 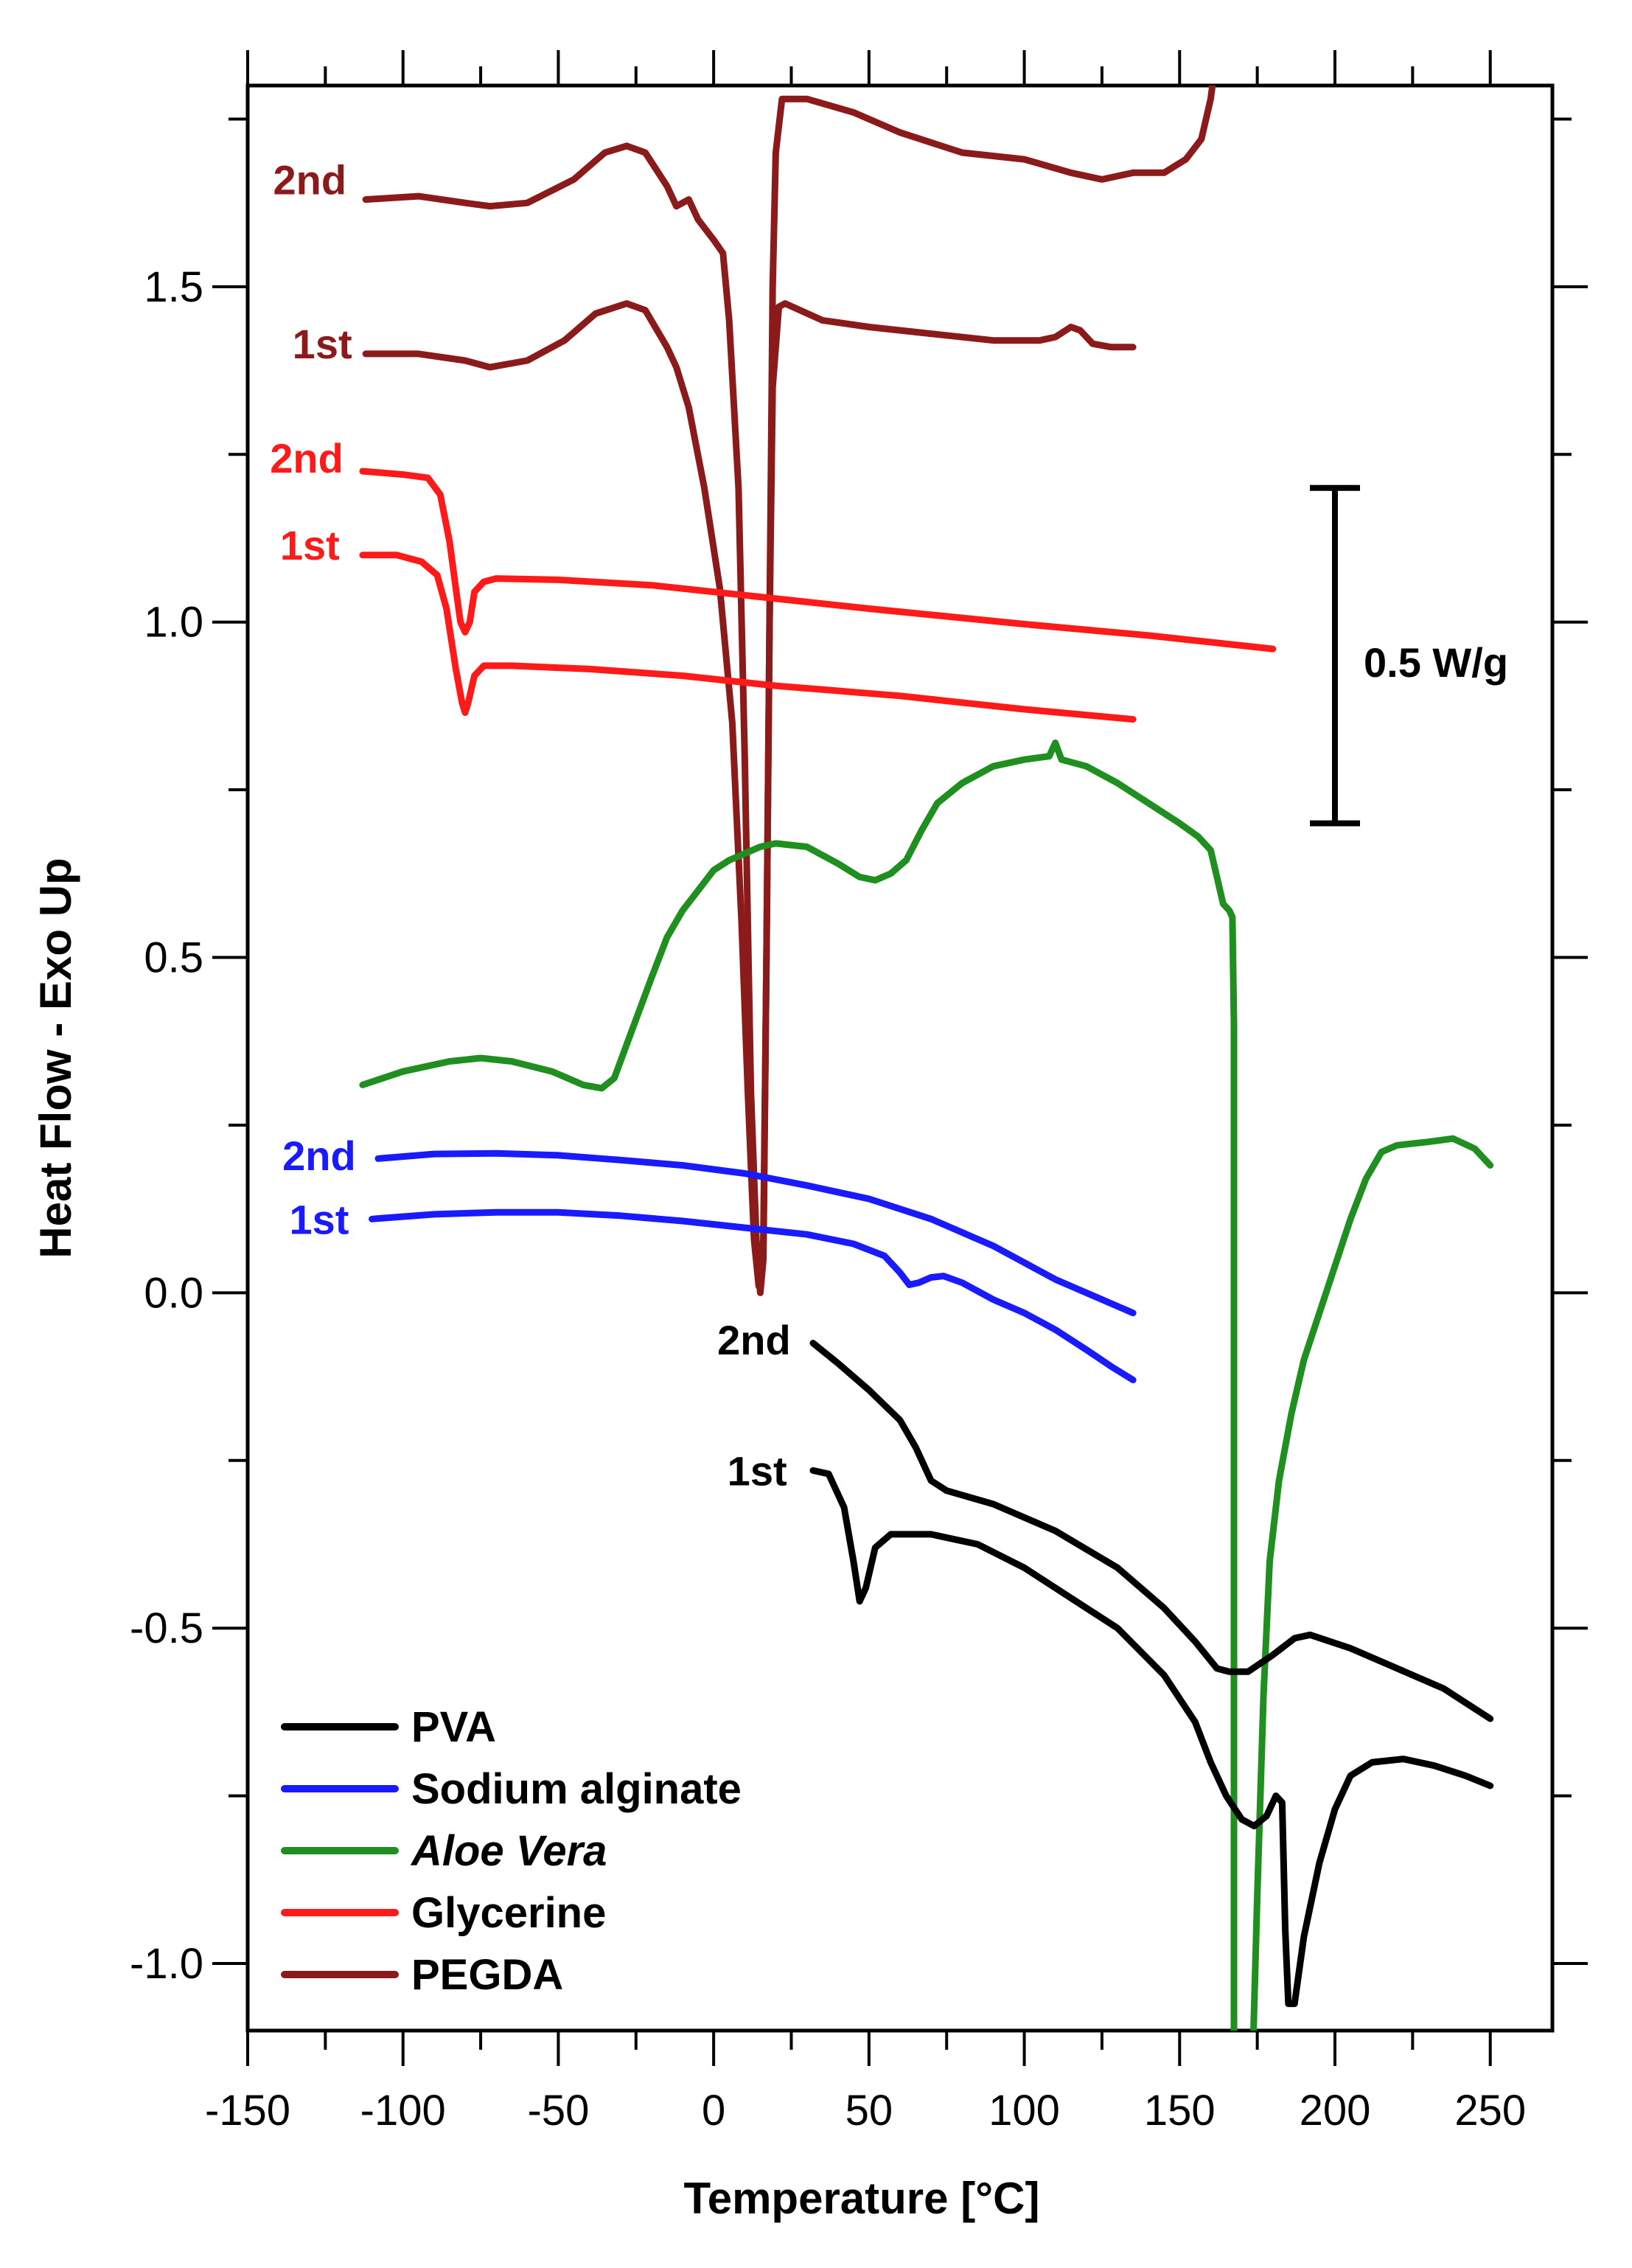 What do you see at coordinates (757, 1470) in the screenshot?
I see `curve-label-pva-1st: 1st` at bounding box center [757, 1470].